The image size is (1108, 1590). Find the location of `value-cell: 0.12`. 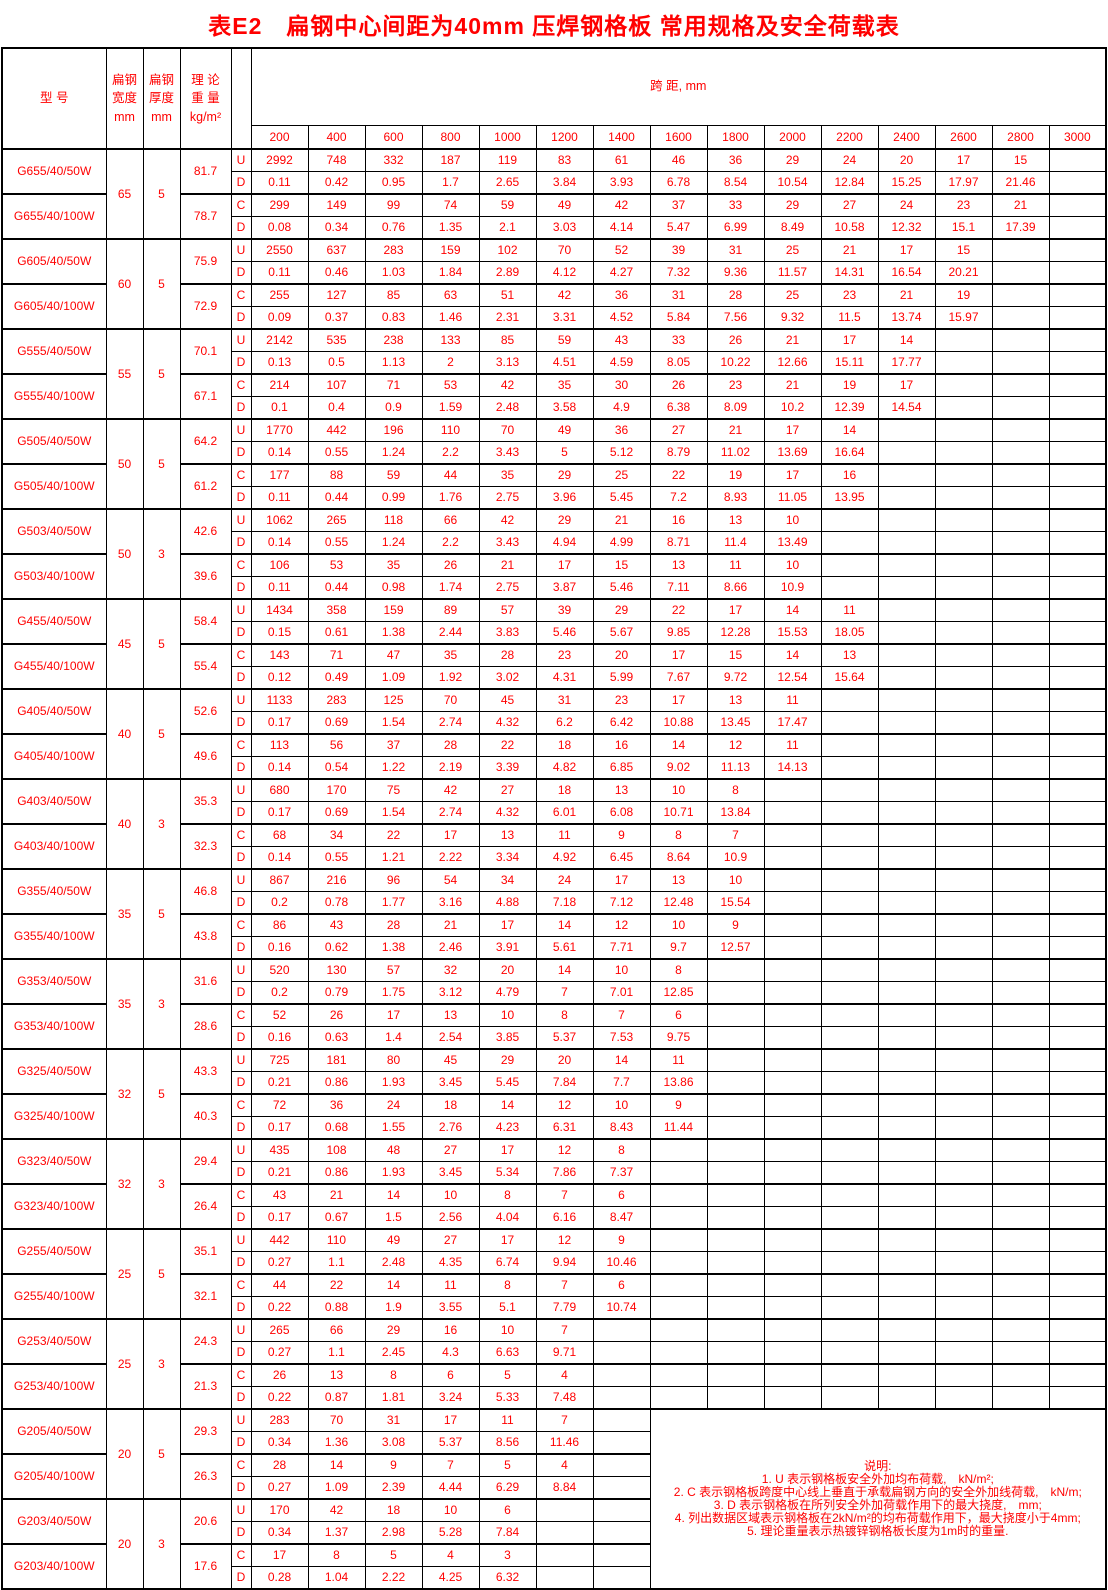

value-cell: 0.12 is located at coordinates (279, 678).